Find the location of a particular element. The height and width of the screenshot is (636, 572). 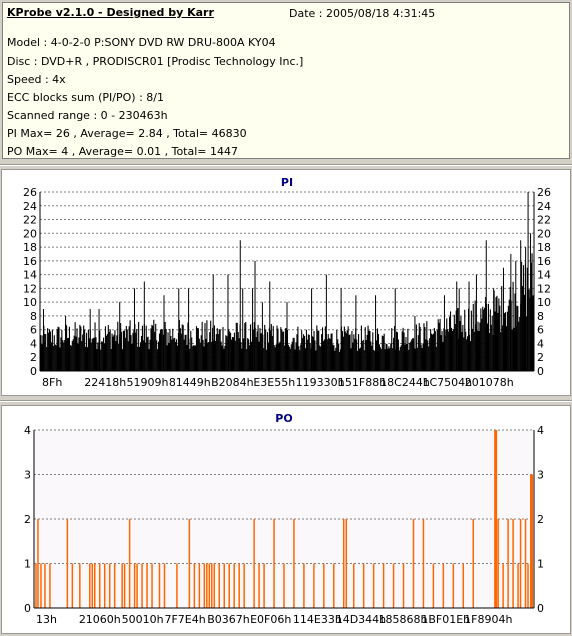

y-tick-label-left: 24 is located at coordinates (30, 206).